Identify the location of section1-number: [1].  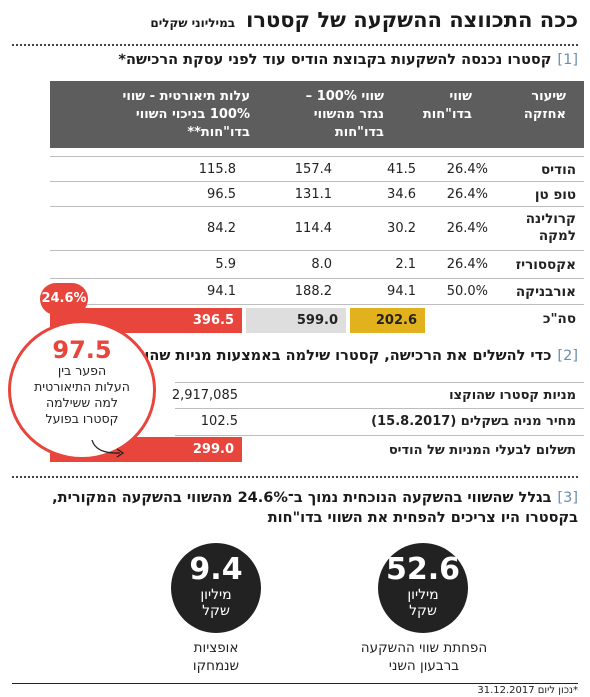
(567, 60).